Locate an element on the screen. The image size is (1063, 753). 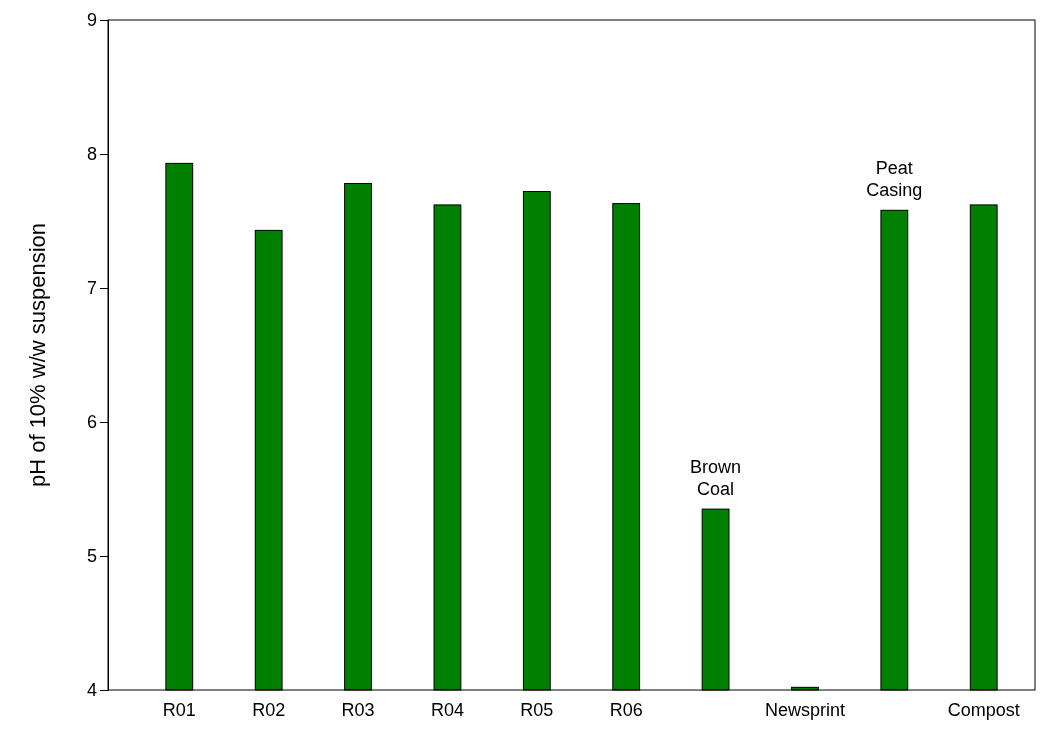
y-axis-title: pH of 10% w/w suspension is located at coordinates (37, 355).